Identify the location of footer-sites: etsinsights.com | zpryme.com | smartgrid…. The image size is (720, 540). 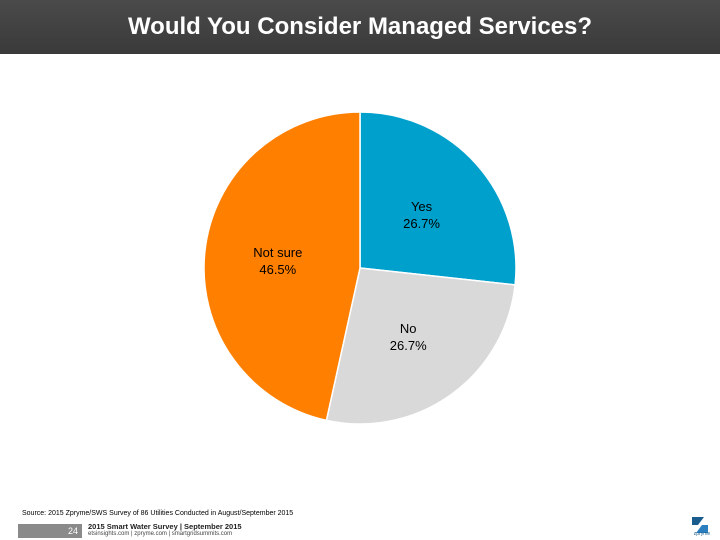
(160, 534).